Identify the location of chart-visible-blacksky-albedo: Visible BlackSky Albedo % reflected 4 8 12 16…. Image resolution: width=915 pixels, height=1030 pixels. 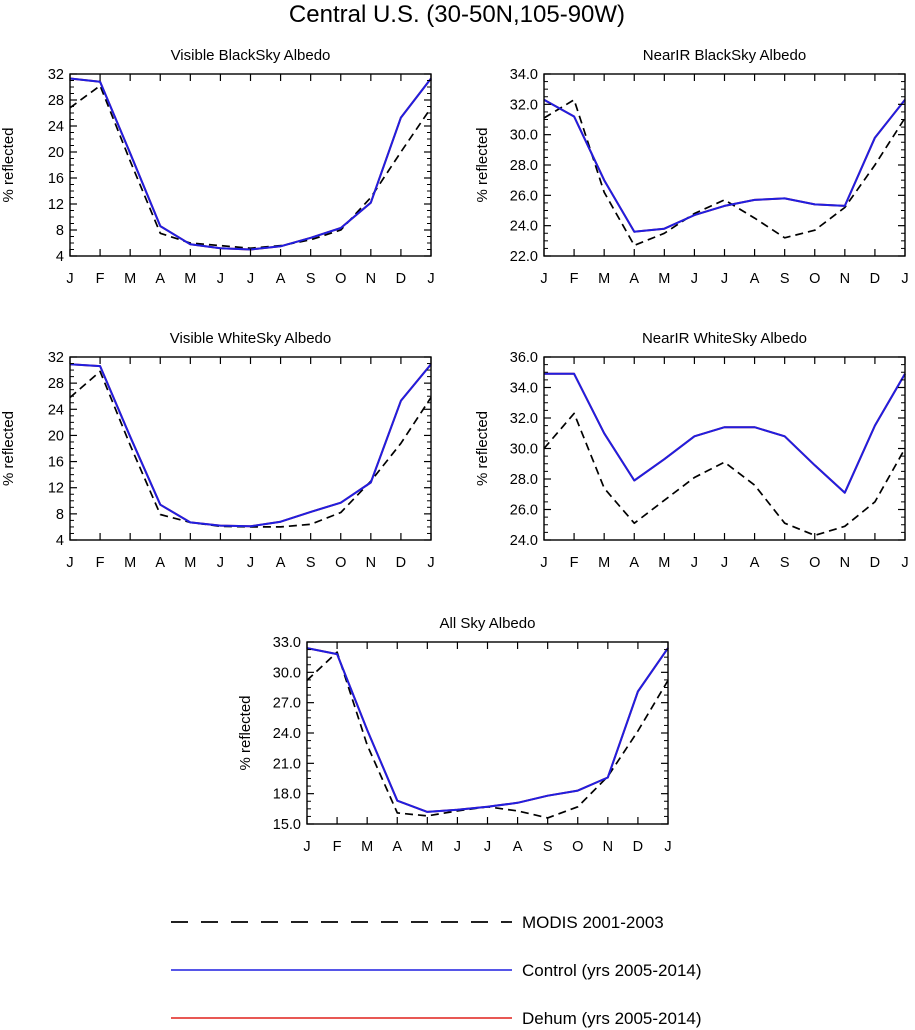
(217, 167).